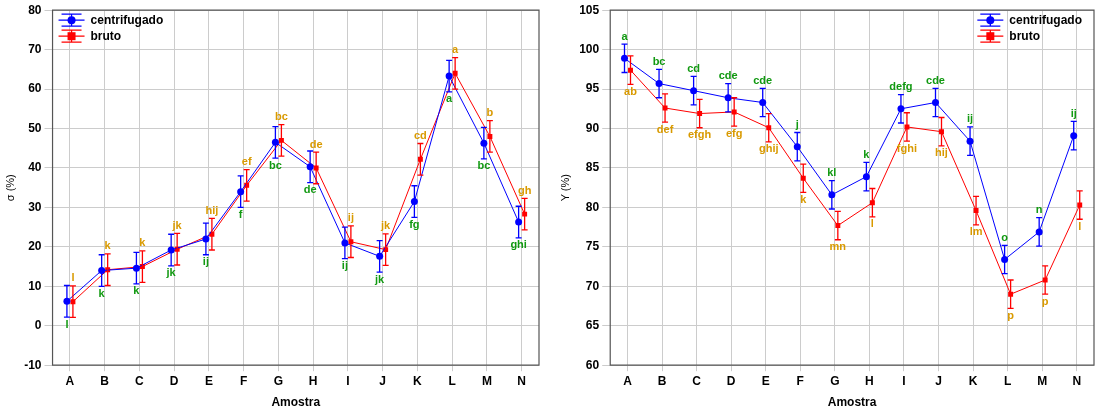 Image resolution: width=1104 pixels, height=414 pixels. What do you see at coordinates (631, 90) in the screenshot?
I see `data-label: ab` at bounding box center [631, 90].